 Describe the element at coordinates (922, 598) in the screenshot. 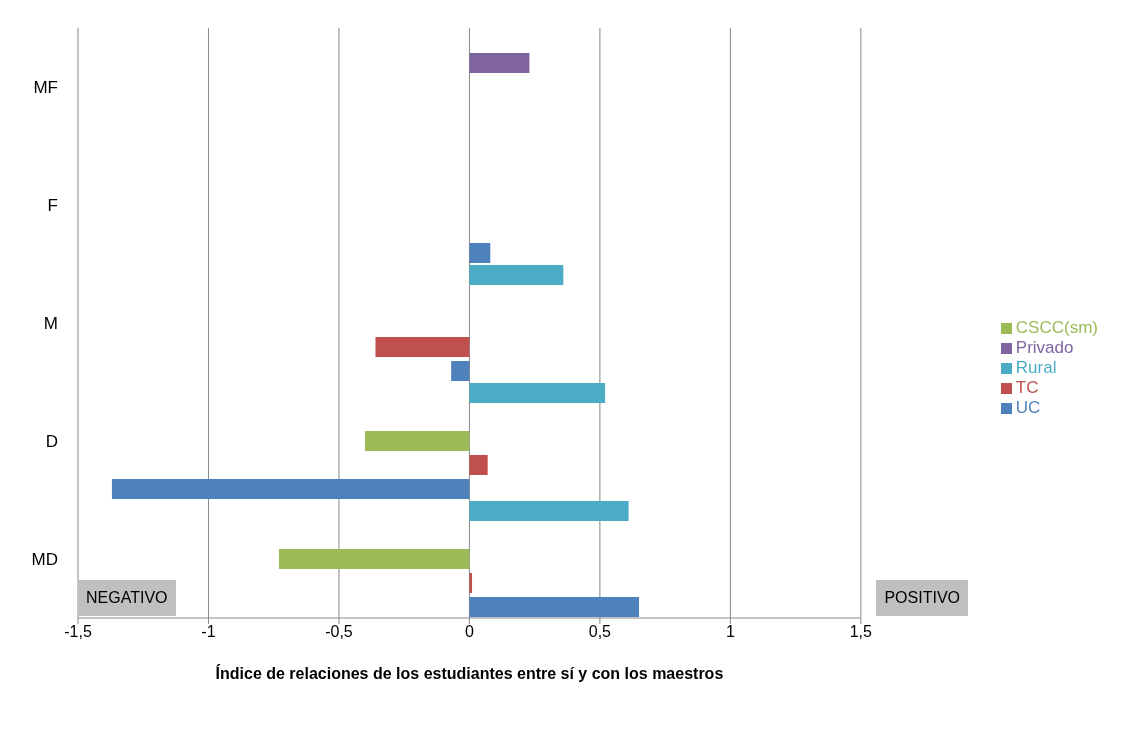

I see `text: POSITIVO` at that location.